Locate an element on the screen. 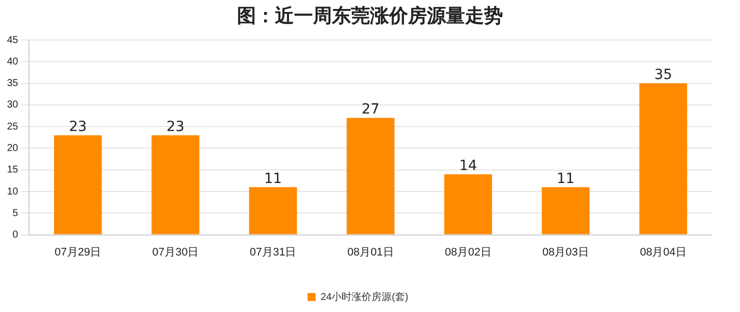 The image size is (740, 312). legend-label: 24小时涨价房源(套) is located at coordinates (364, 296).